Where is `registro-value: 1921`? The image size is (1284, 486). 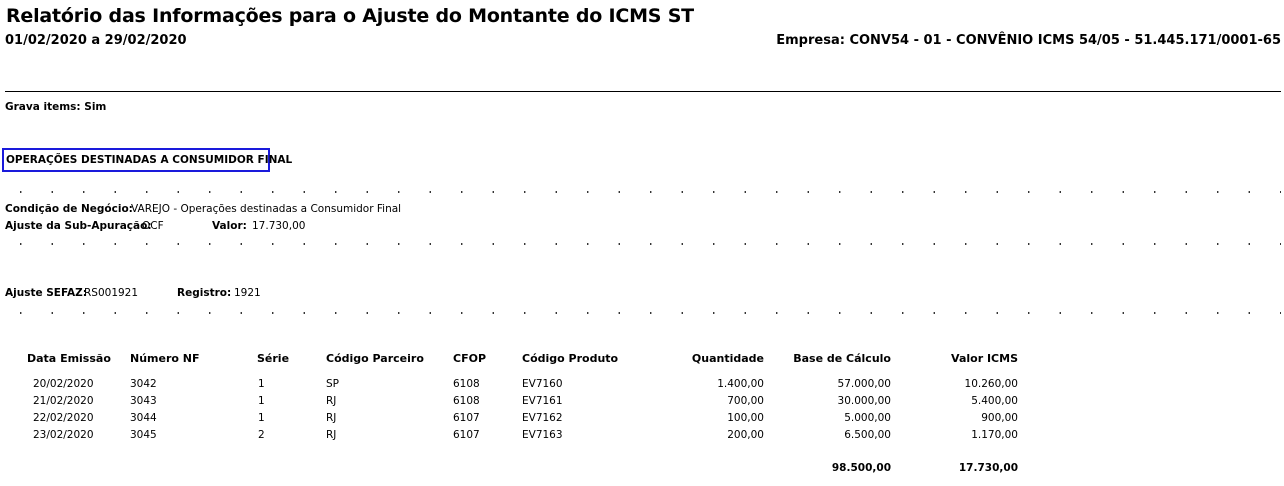
registro-value: 1921 is located at coordinates (247, 293).